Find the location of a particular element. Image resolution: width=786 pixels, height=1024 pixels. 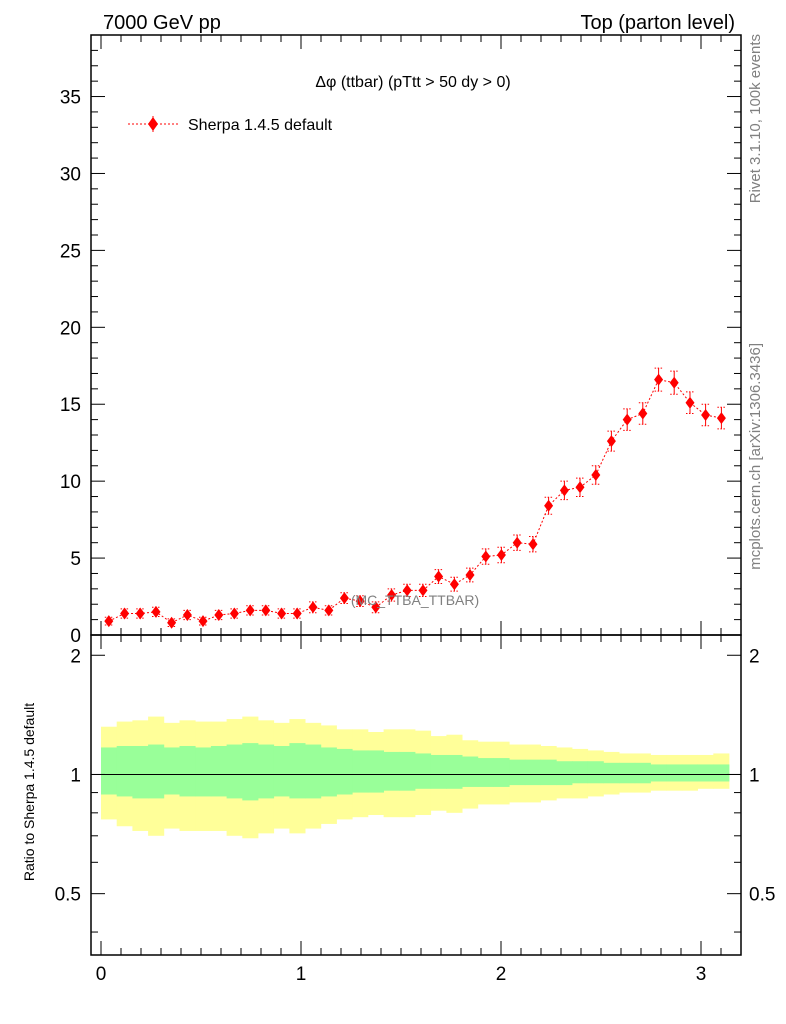

ratio-y-tick-label-left: 2 is located at coordinates (75, 656).